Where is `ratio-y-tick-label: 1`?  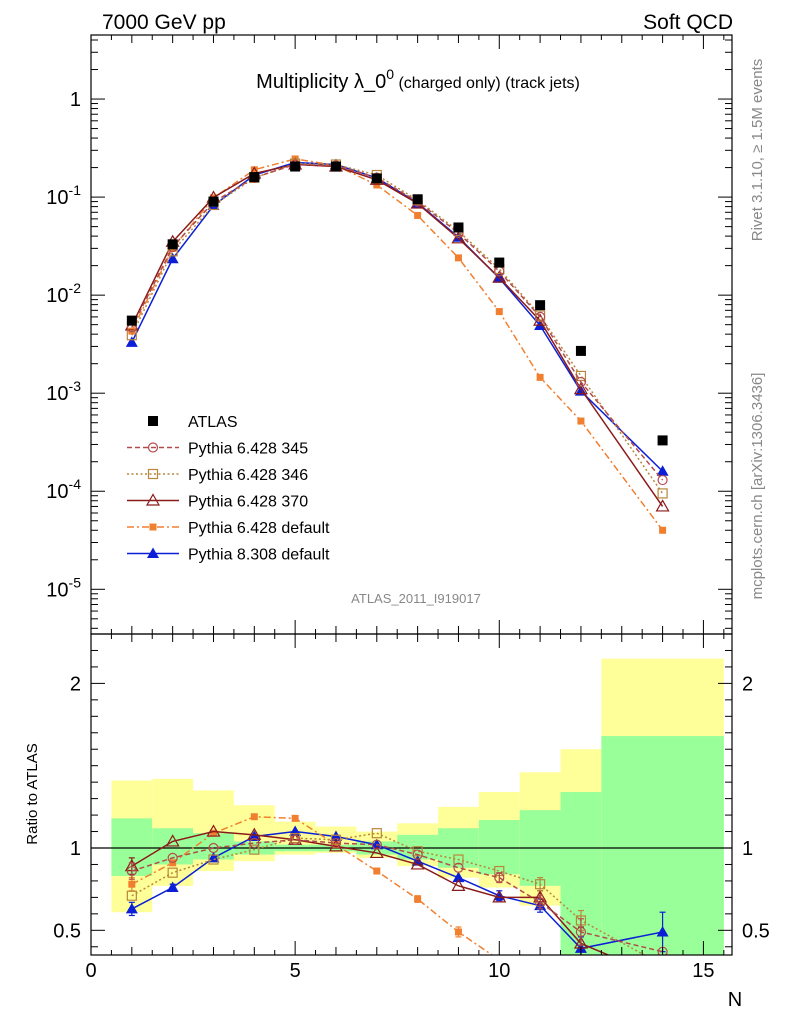
ratio-y-tick-label: 1 is located at coordinates (75, 849).